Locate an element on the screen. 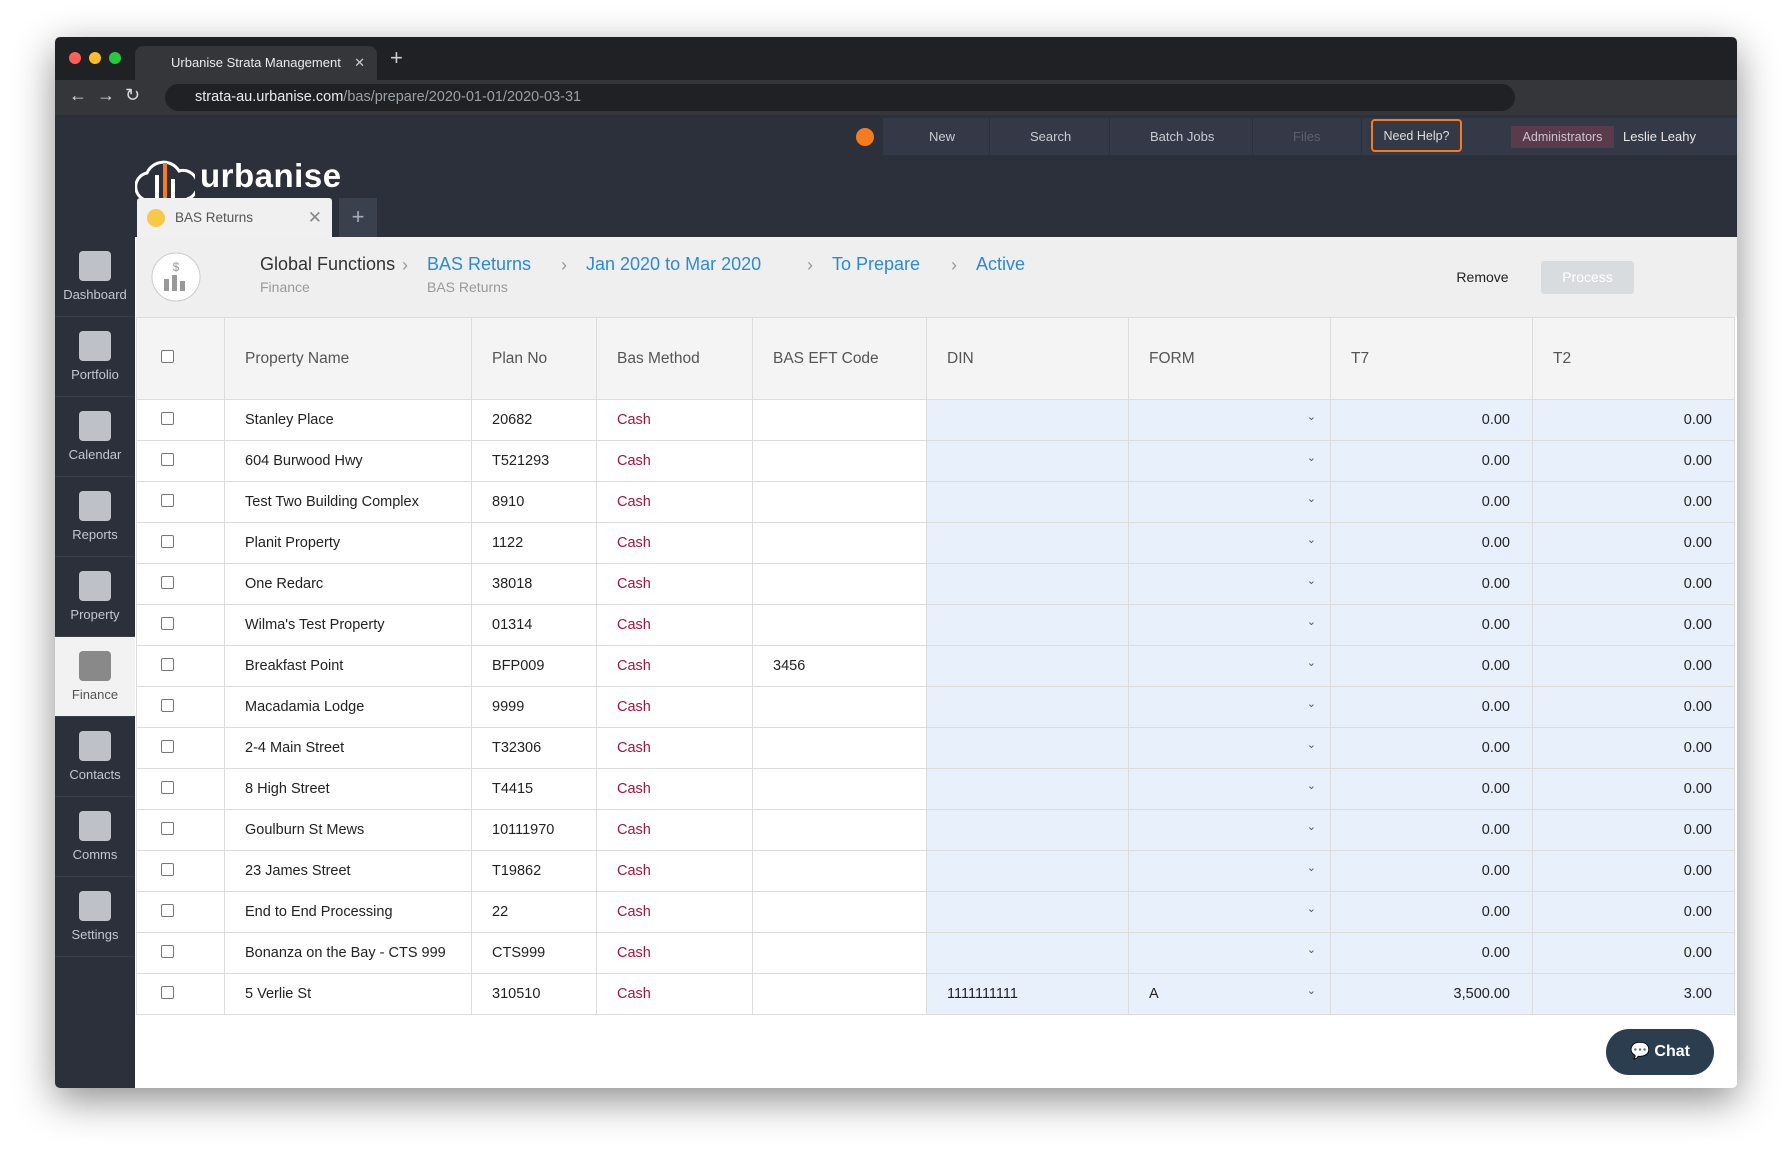 Image resolution: width=1792 pixels, height=1162 pixels. toolbar-item: Search is located at coordinates (1050, 136).